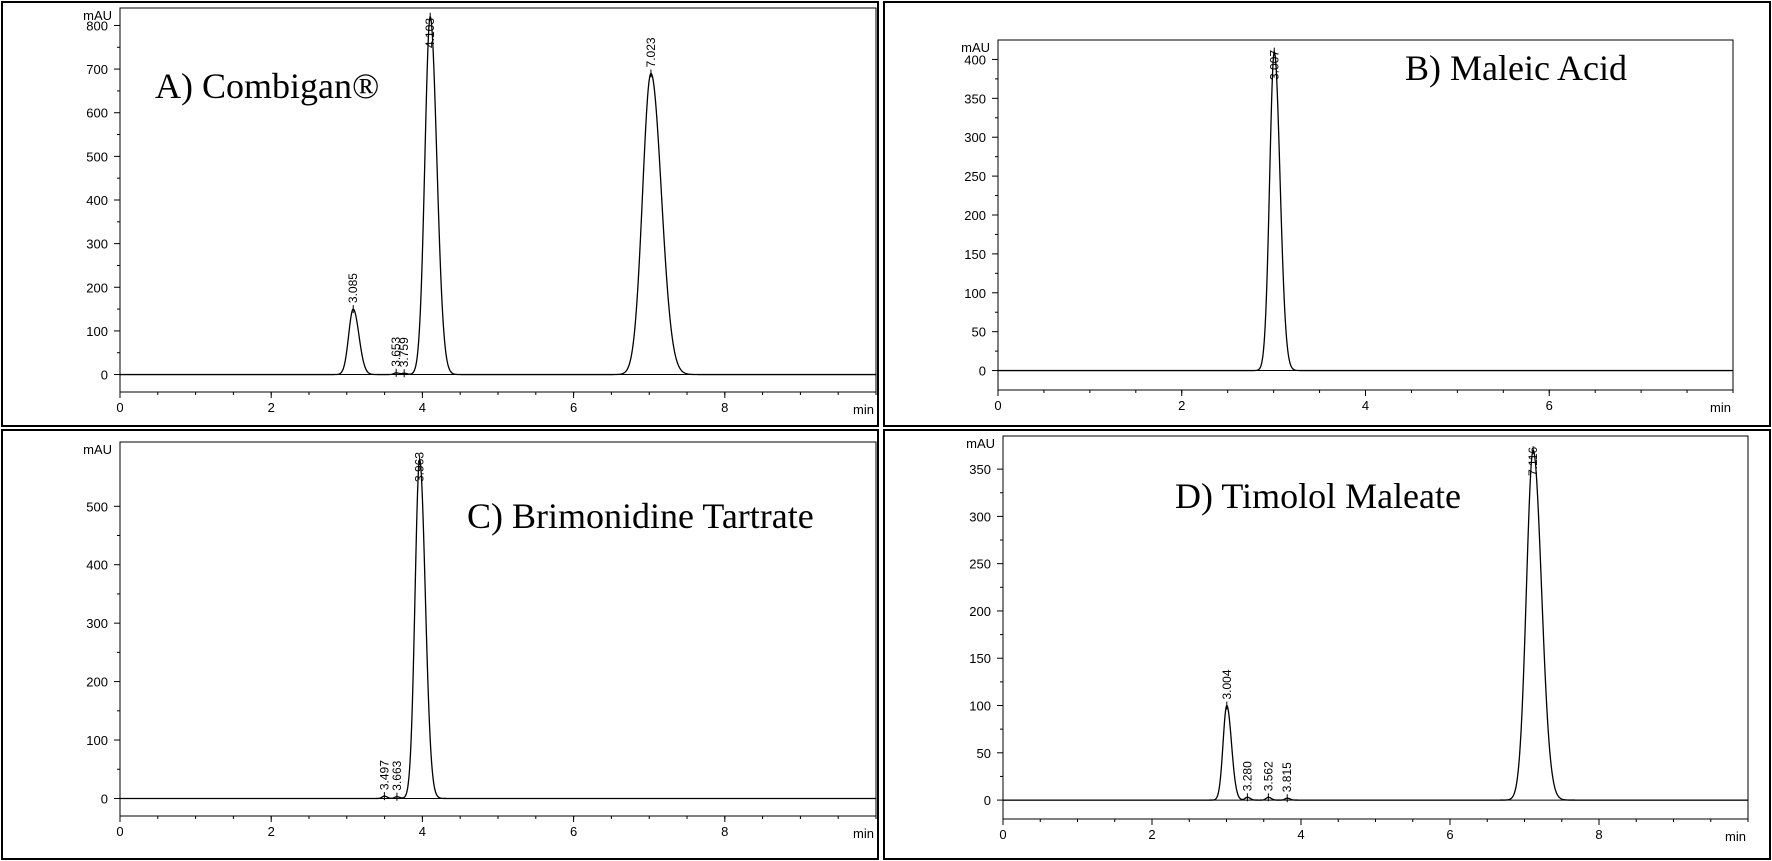 The width and height of the screenshot is (1772, 861). Describe the element at coordinates (430, 33) in the screenshot. I see `peak-label: 4.103` at that location.